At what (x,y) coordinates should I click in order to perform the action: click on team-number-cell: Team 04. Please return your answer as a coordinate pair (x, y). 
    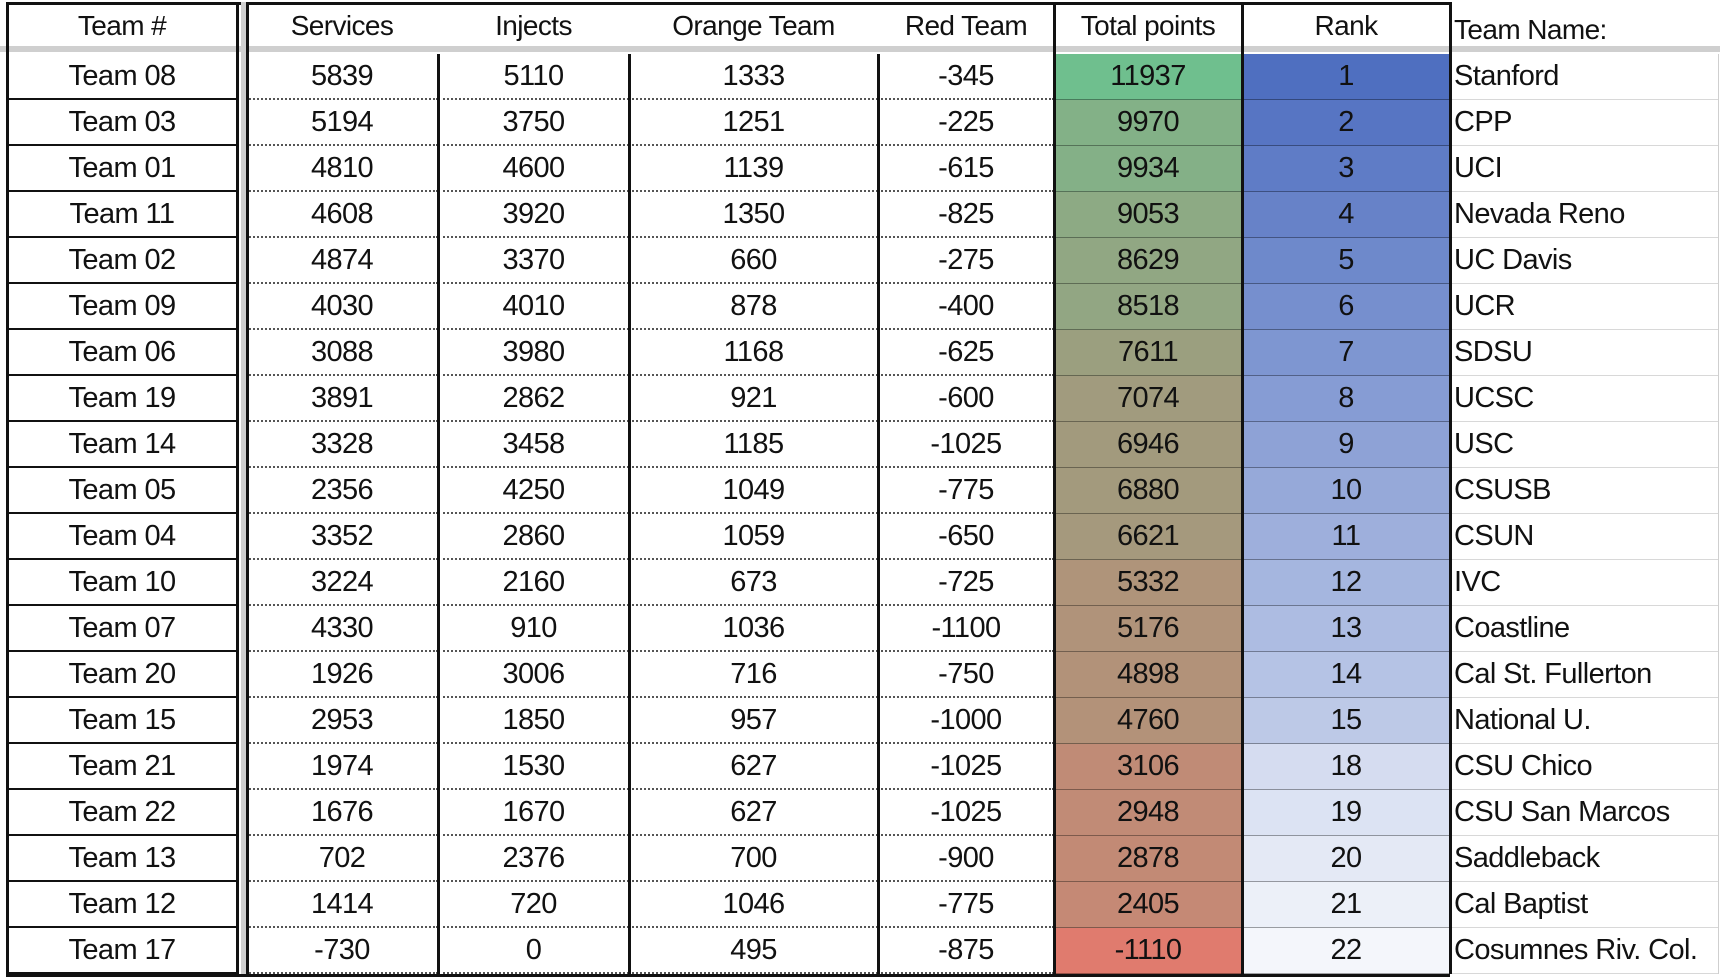
    Looking at the image, I should click on (122, 537).